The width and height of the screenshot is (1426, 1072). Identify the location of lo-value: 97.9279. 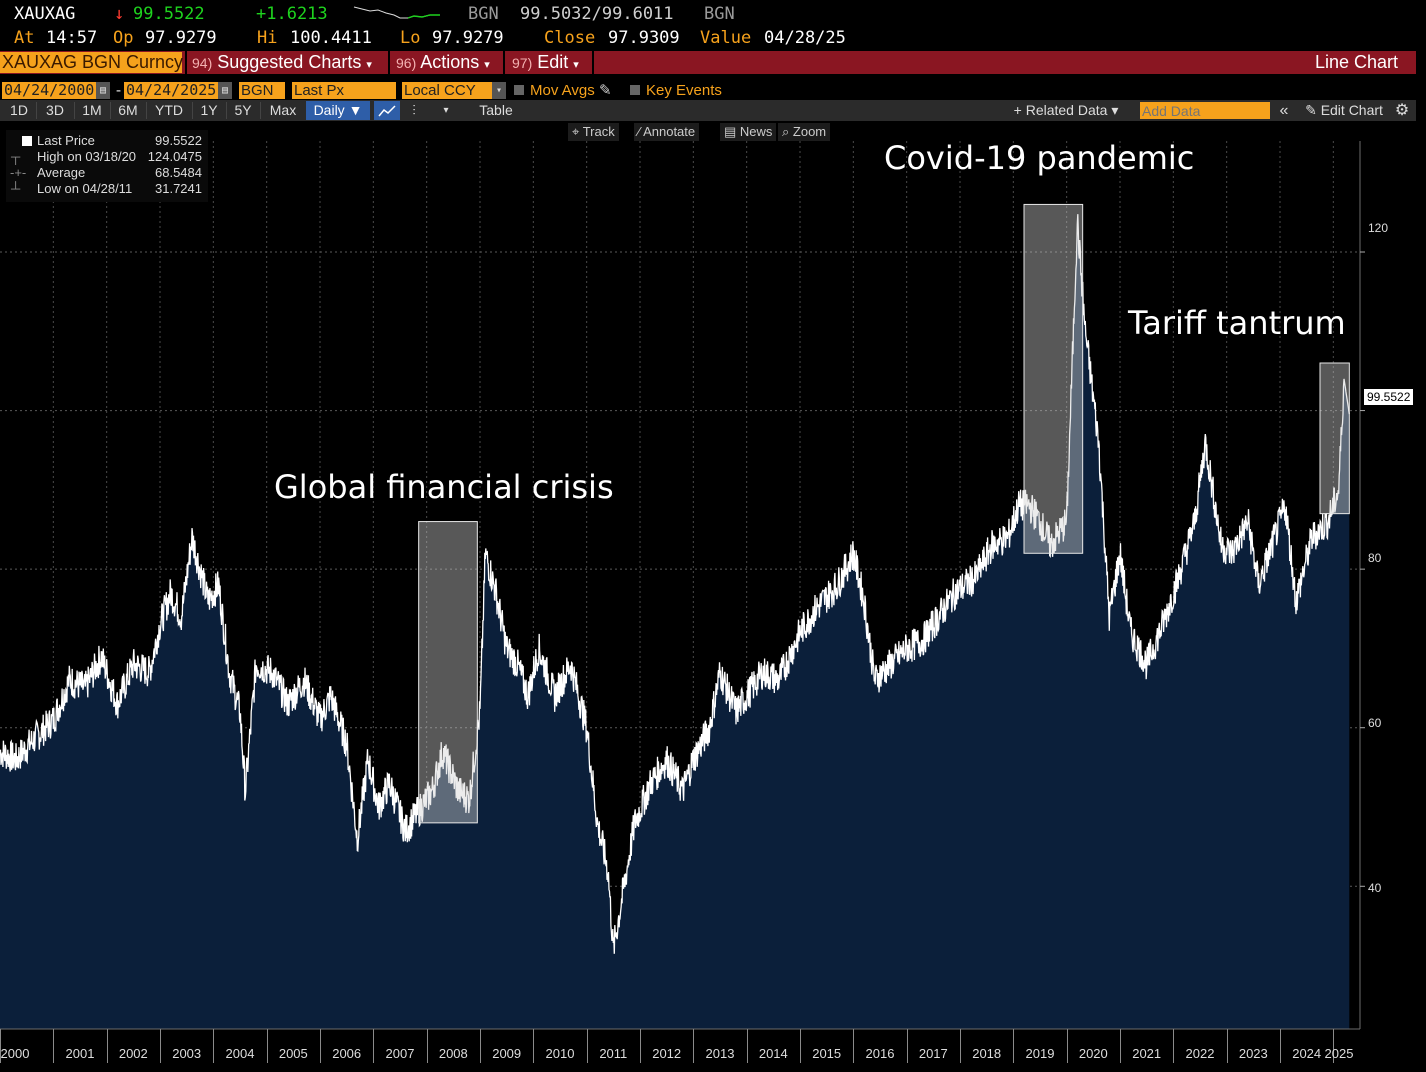
(468, 38).